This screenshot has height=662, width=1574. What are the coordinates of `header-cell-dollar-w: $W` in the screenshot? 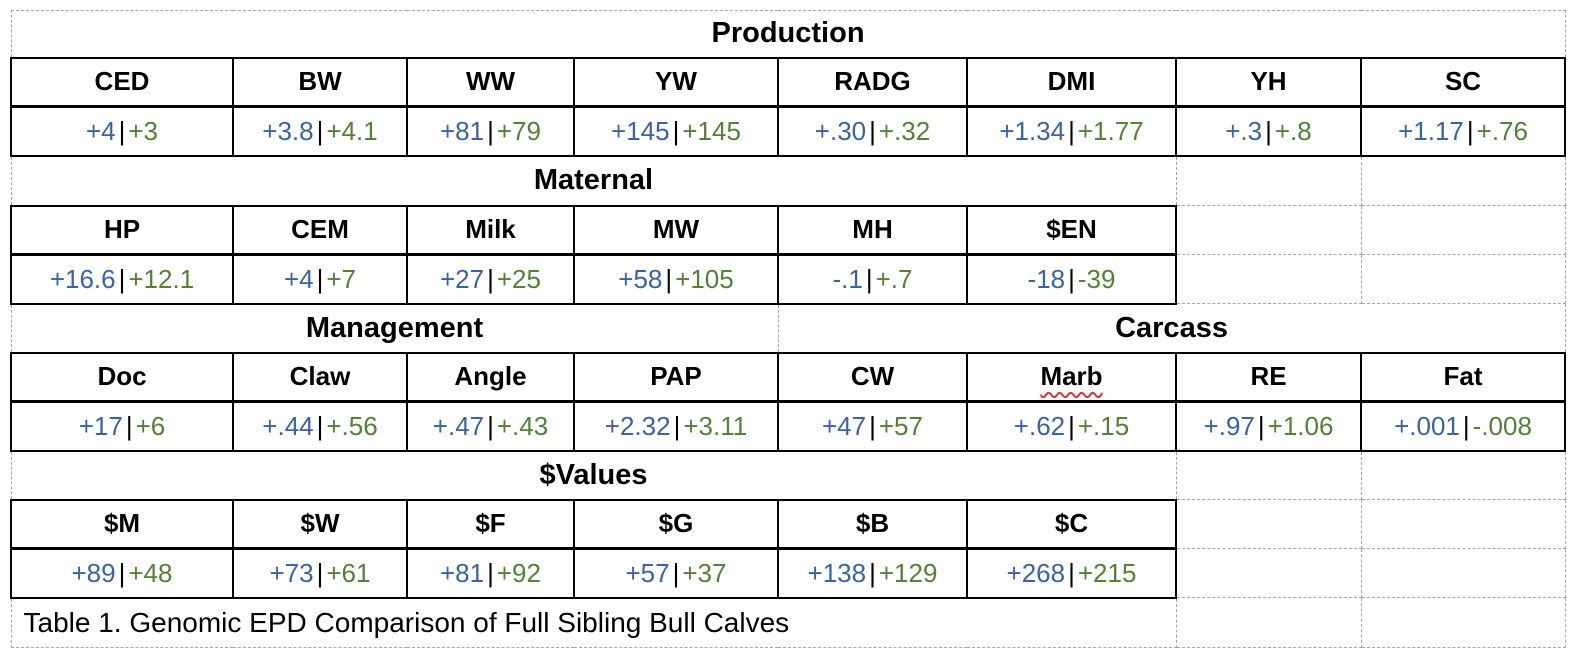 It's located at (320, 524).